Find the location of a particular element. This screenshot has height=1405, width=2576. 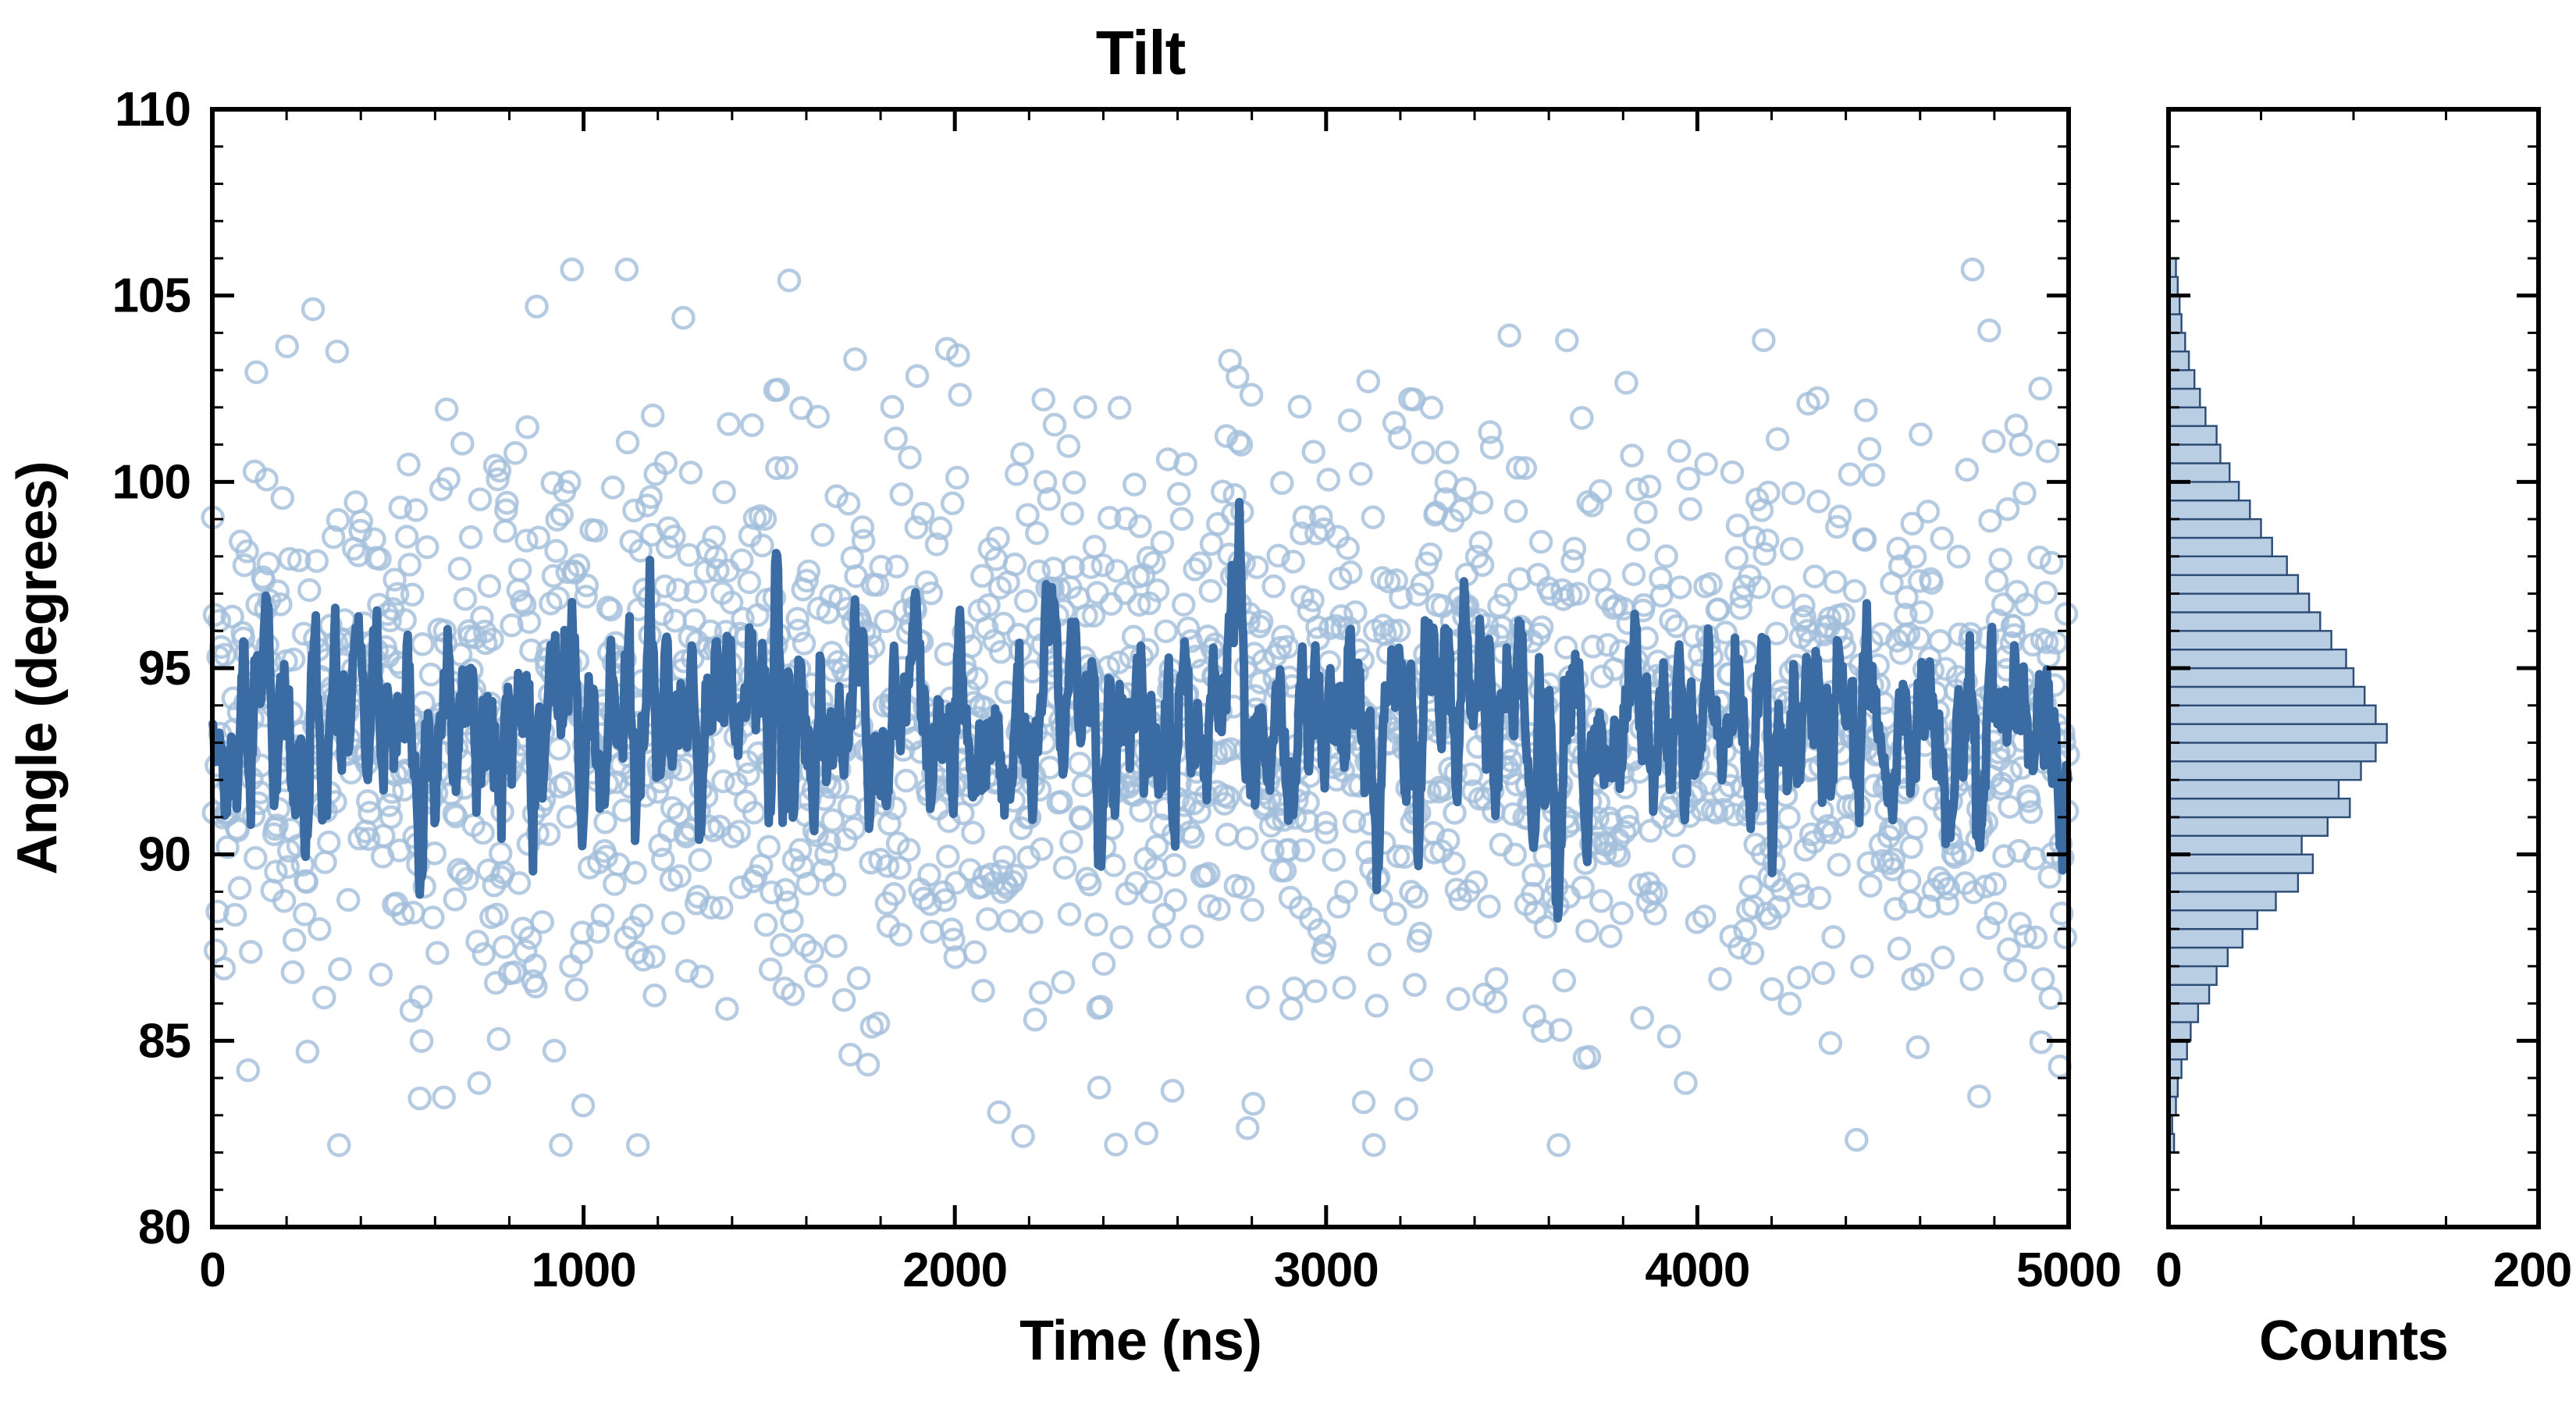

tick-label: 110 is located at coordinates (152, 110).